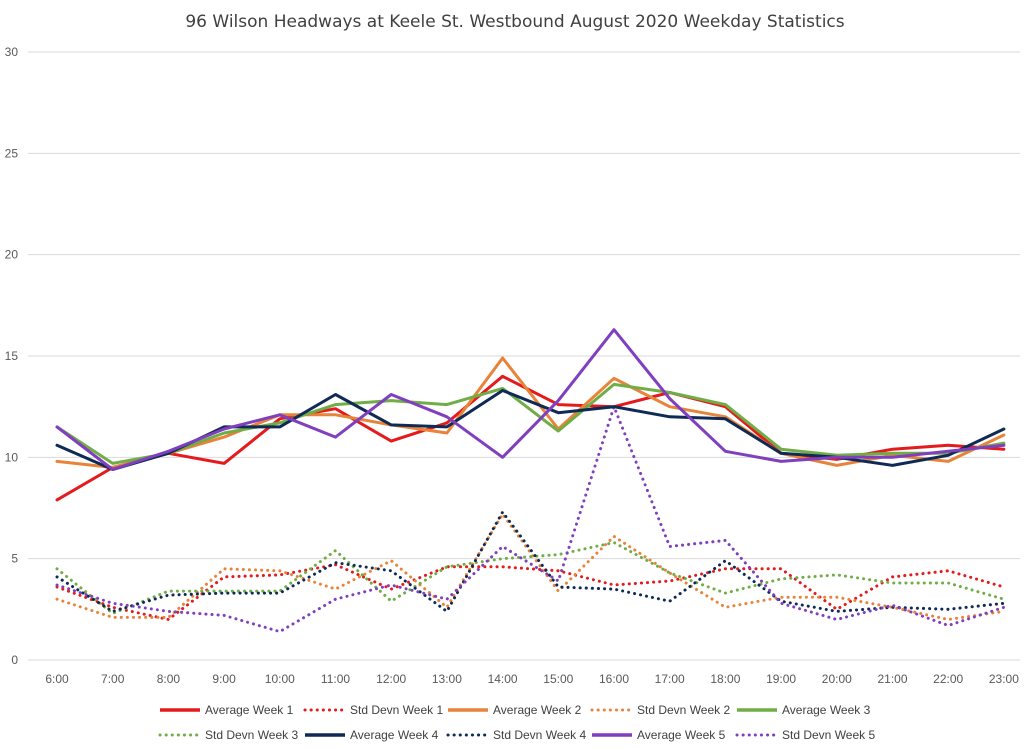  Describe the element at coordinates (335, 679) in the screenshot. I see `x-tick-label: 11:00` at that location.